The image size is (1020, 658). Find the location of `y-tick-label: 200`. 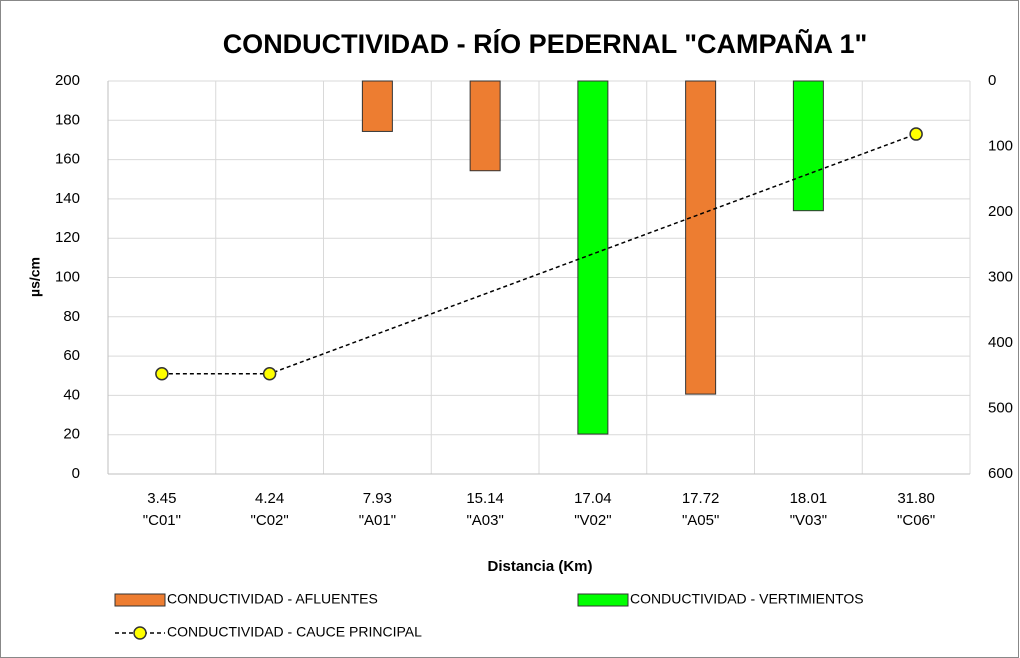

y-tick-label: 200 is located at coordinates (67, 80).